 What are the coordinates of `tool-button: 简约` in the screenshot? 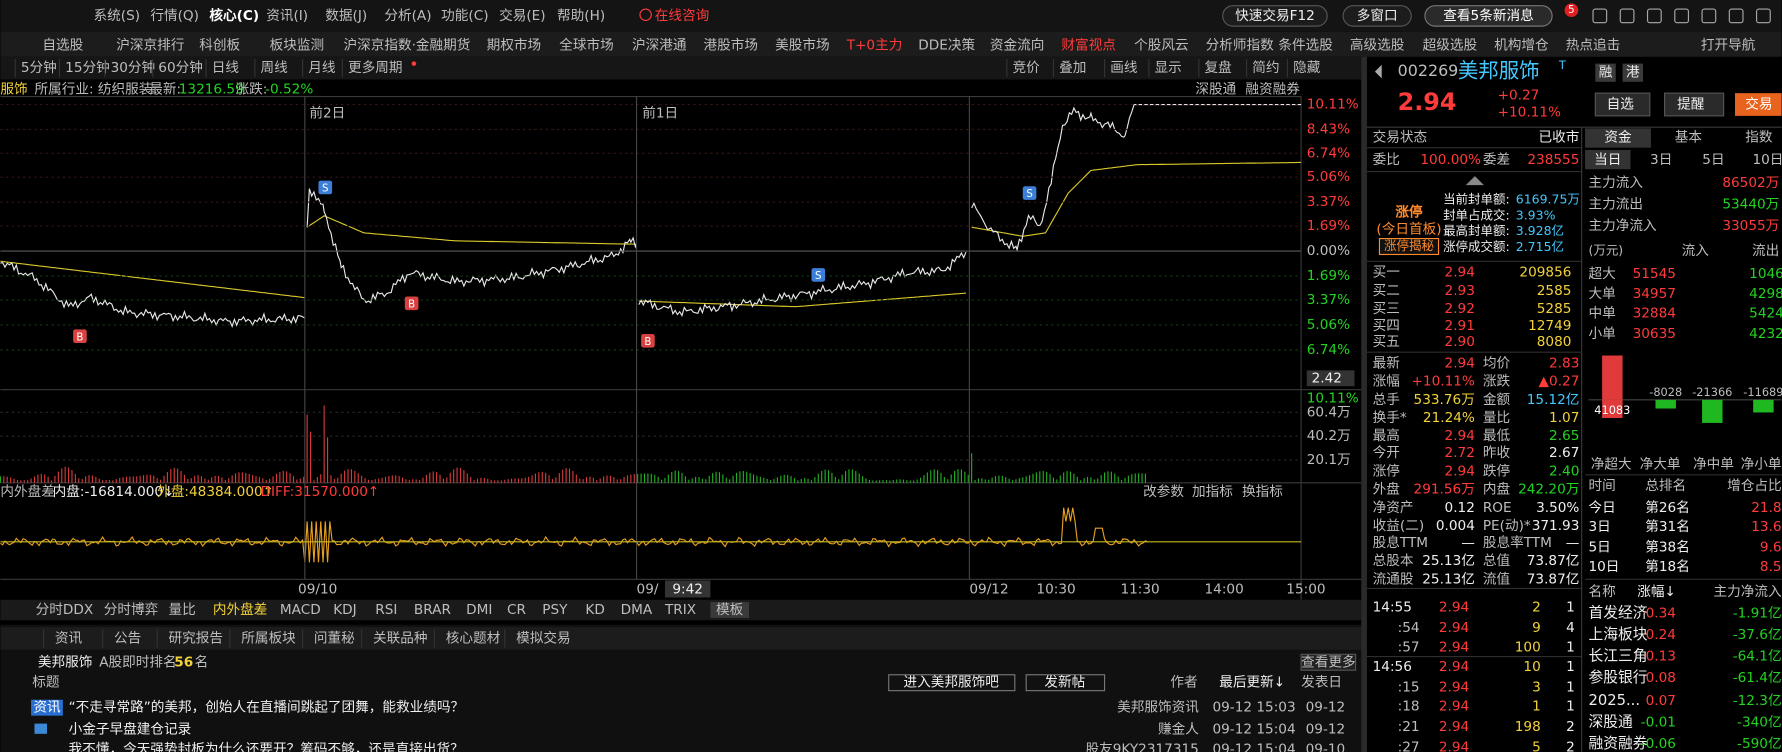 It's located at (1265, 67).